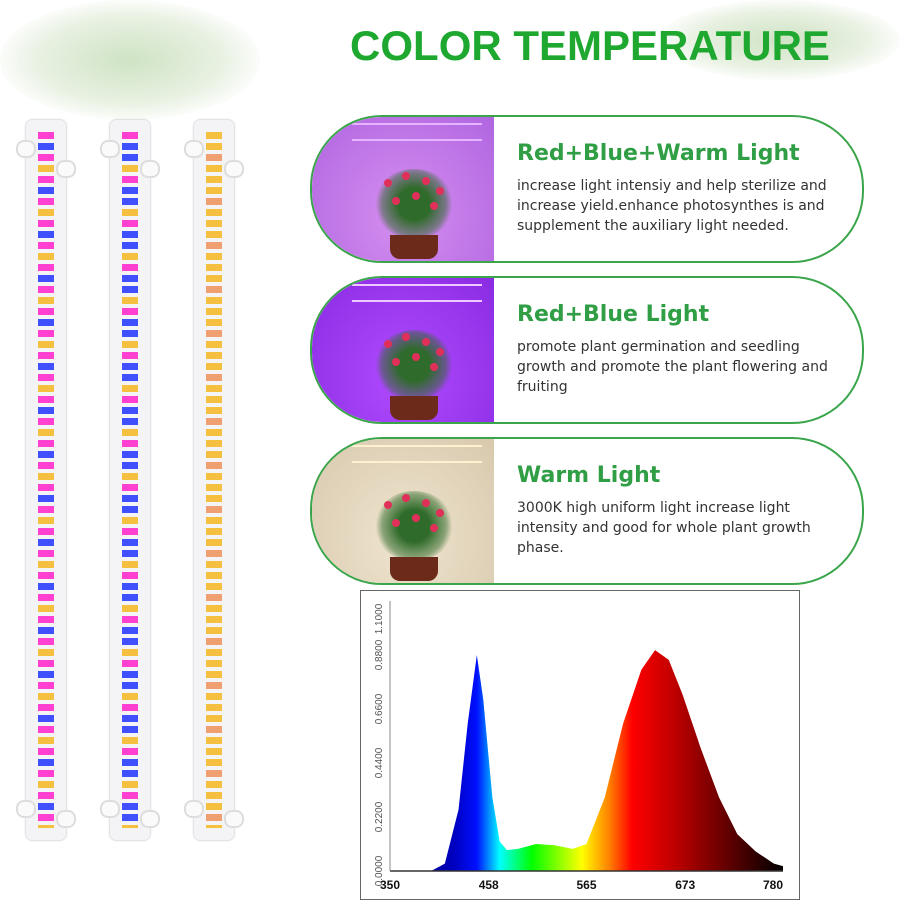  What do you see at coordinates (379, 618) in the screenshot?
I see `y-tick-label: 1.1000` at bounding box center [379, 618].